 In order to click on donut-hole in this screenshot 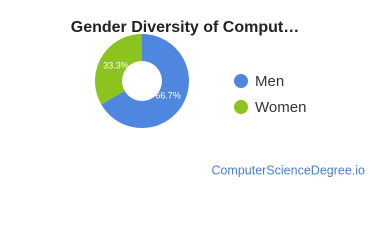, I will do `click(142, 81)`.